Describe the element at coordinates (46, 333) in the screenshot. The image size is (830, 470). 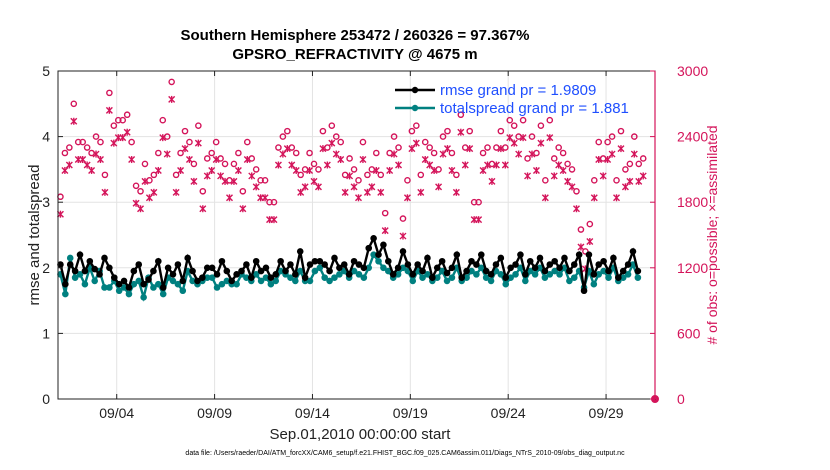
I see `y-tick-label-left: 1` at that location.